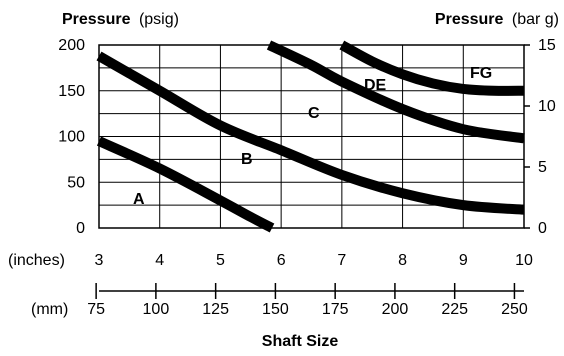 The image size is (564, 356). I want to click on x-axis-title: Shaft Size, so click(300, 341).